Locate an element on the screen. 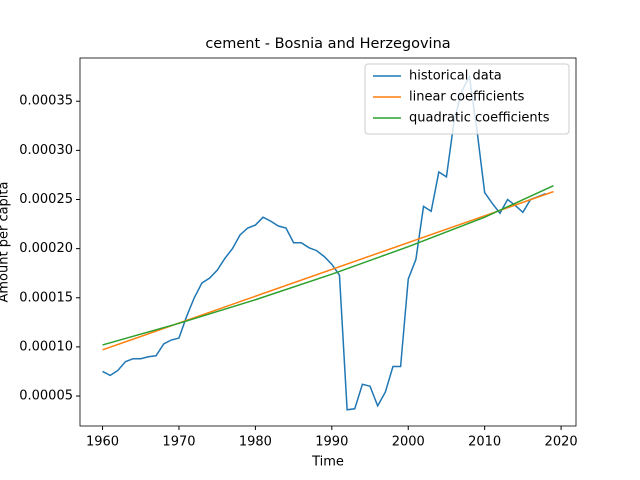  x-tick-label: 1980 is located at coordinates (255, 442).